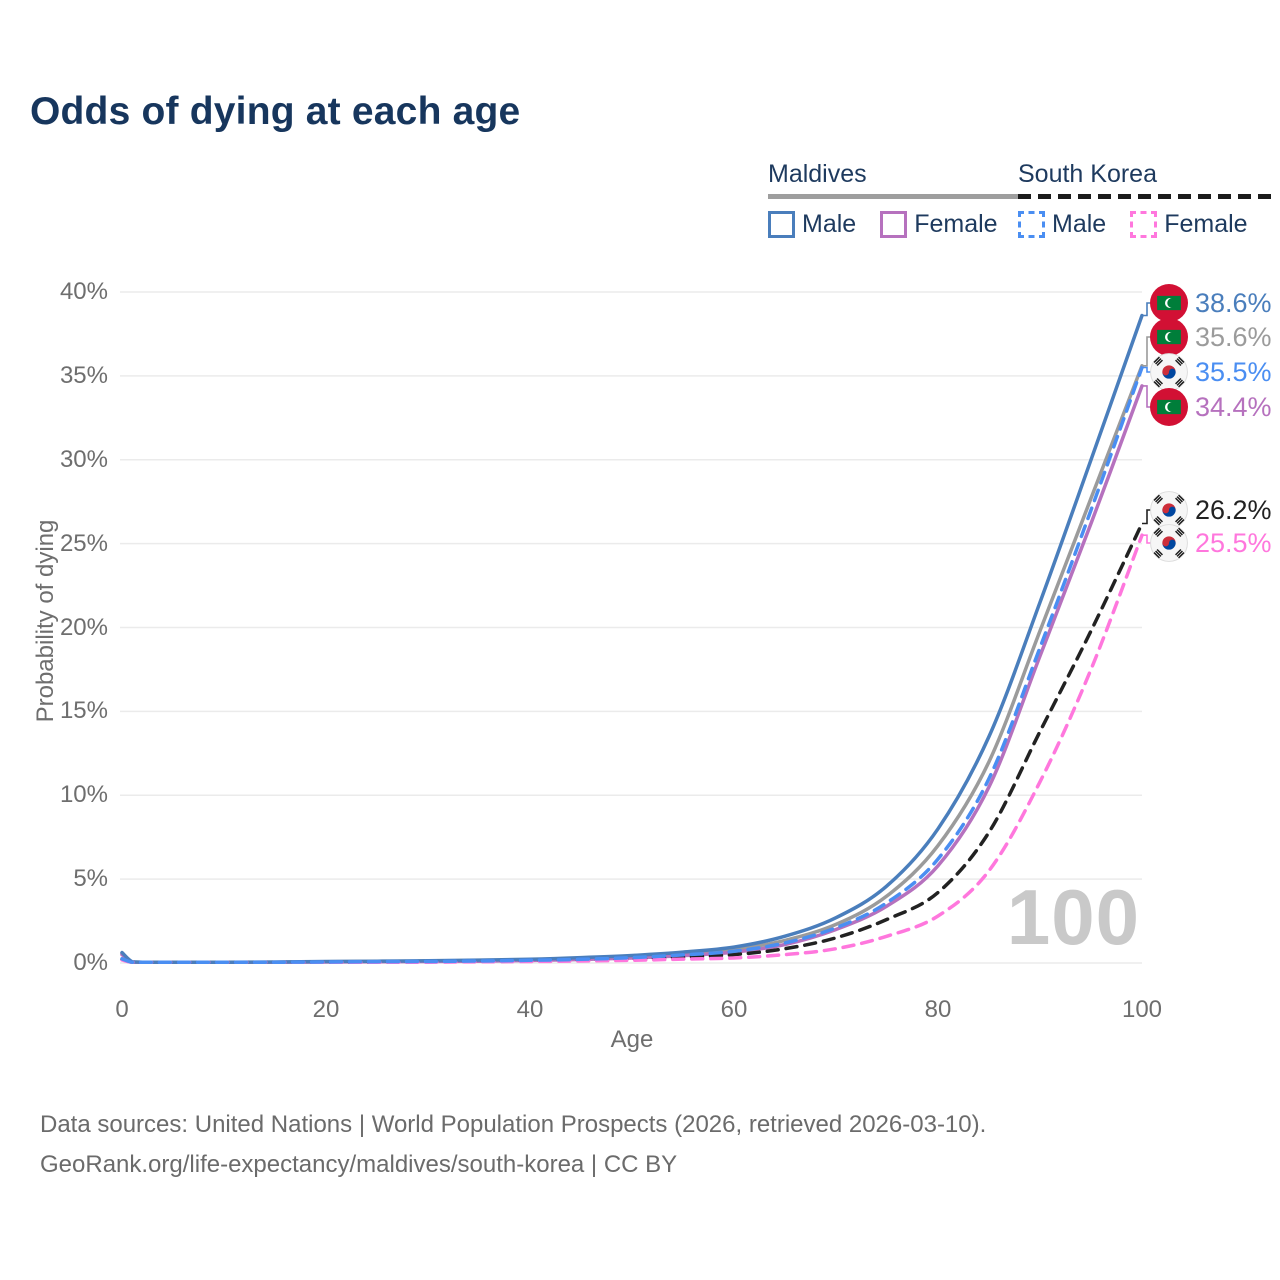 This screenshot has height=1280, width=1280. I want to click on y-tick-label: 40%, so click(83, 291).